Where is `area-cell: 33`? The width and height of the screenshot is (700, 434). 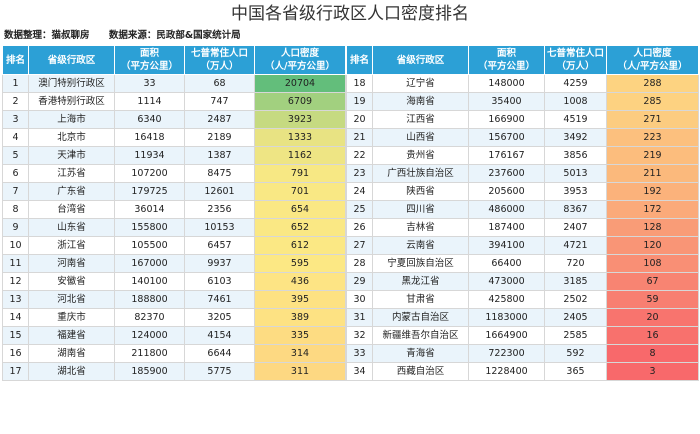
area-cell: 33 is located at coordinates (149, 83).